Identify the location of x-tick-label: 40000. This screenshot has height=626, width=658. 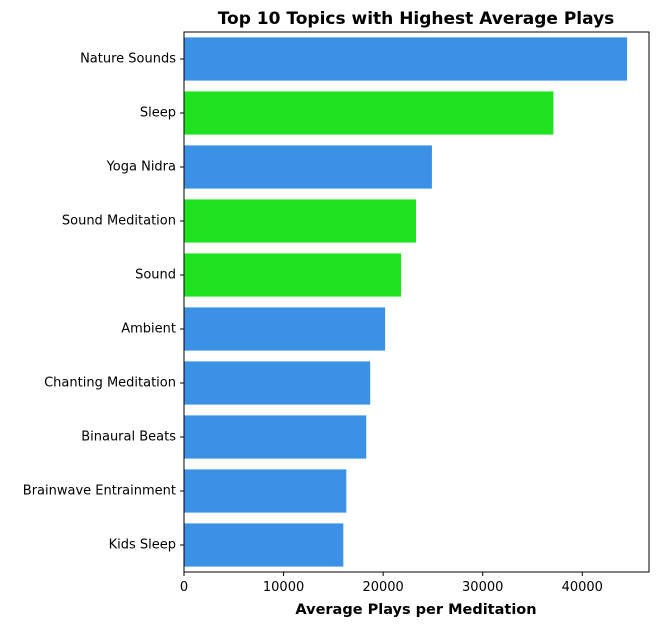
(582, 587).